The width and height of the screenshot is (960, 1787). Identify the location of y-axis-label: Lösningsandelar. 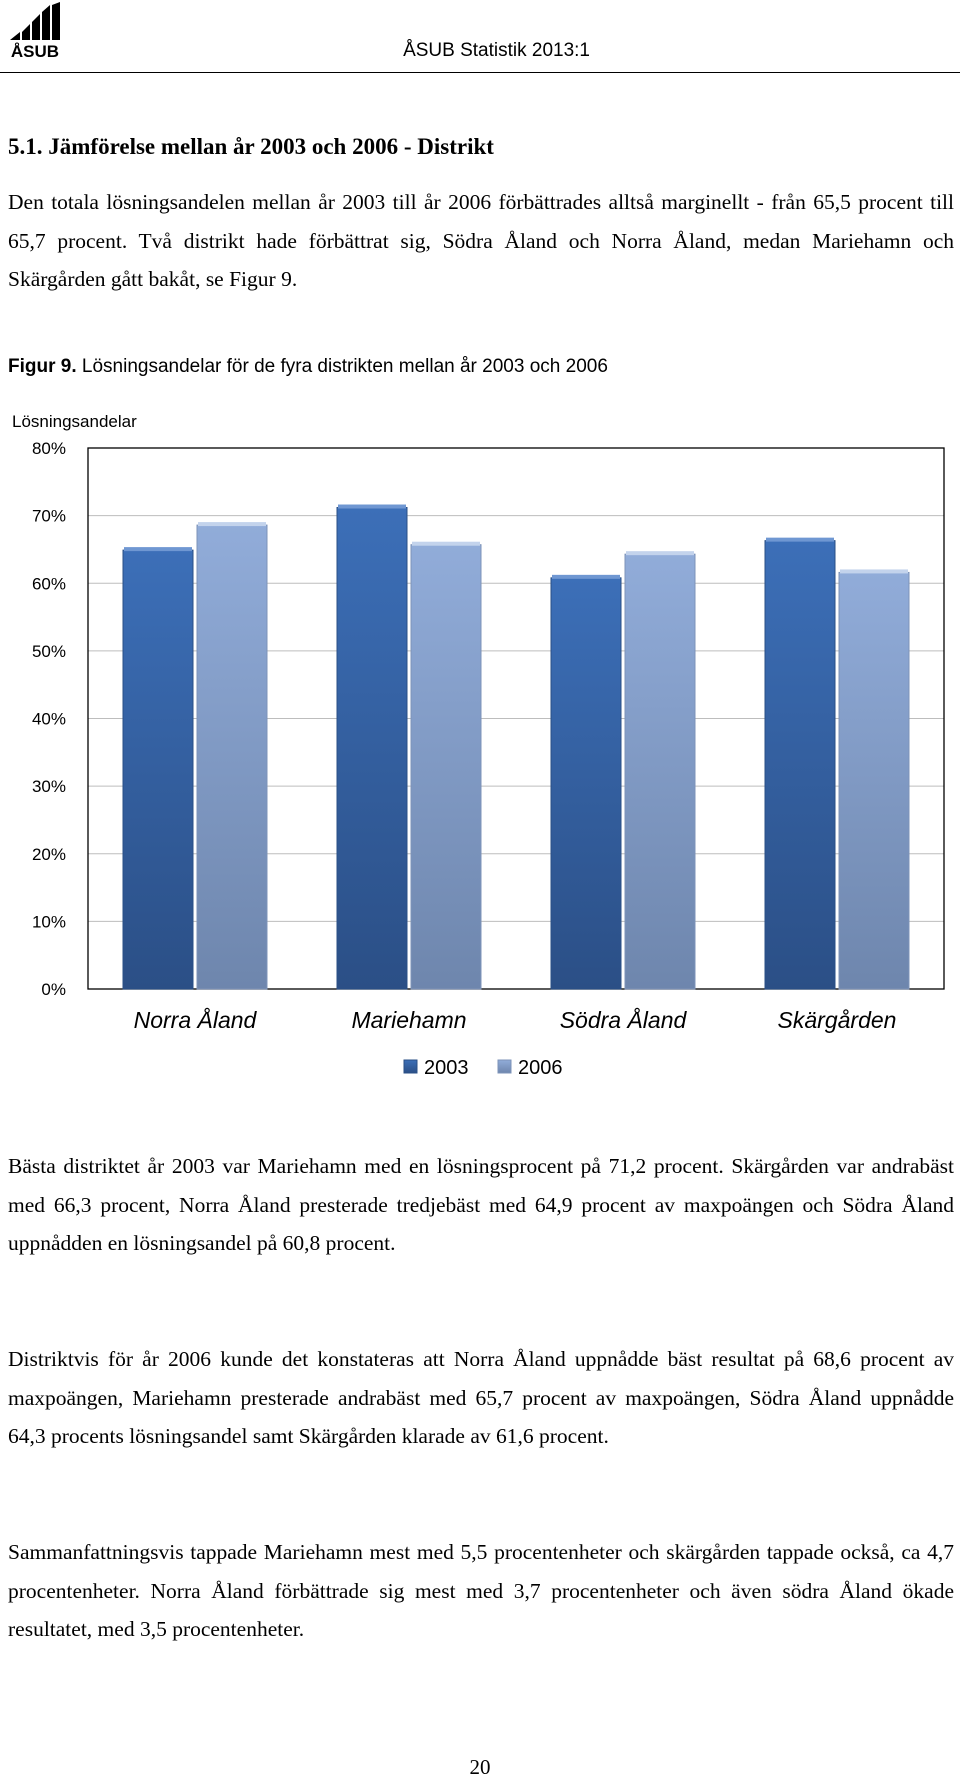
(74, 421).